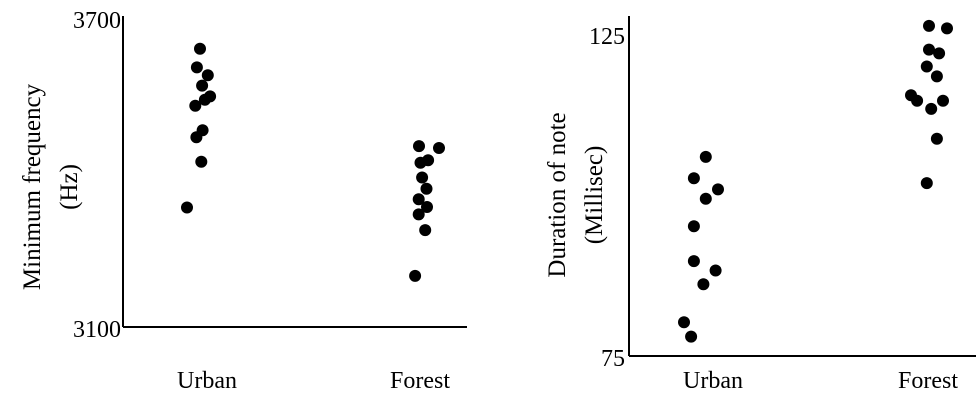 The image size is (976, 393). I want to click on y-tick-label-max: 3700, so click(97, 21).